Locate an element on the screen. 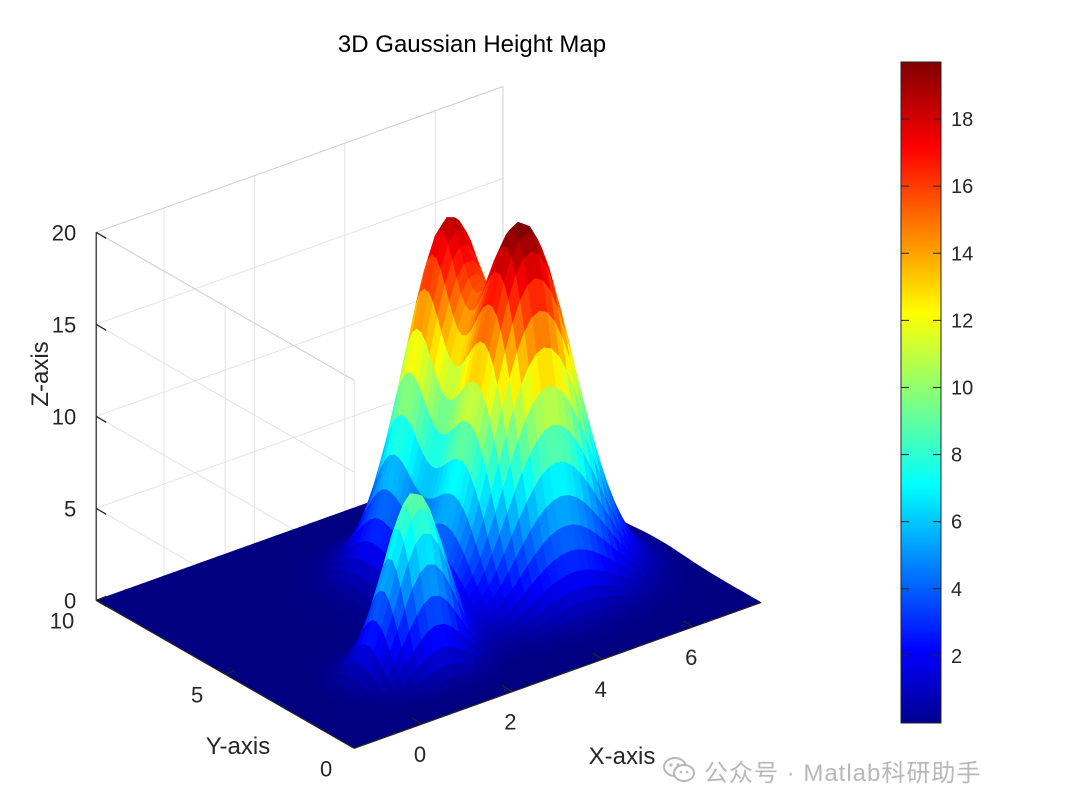 The image size is (1080, 812). x-tick-label: 6 is located at coordinates (691, 657).